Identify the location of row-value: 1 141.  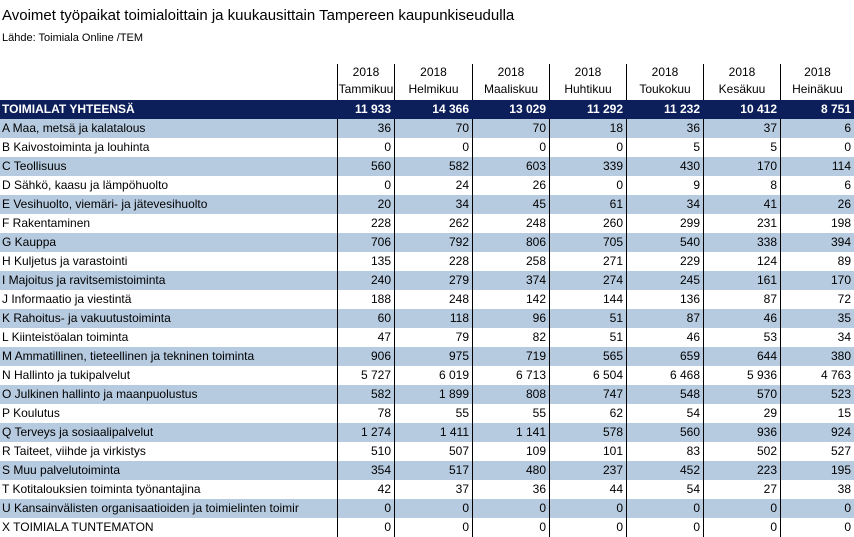
(510, 432).